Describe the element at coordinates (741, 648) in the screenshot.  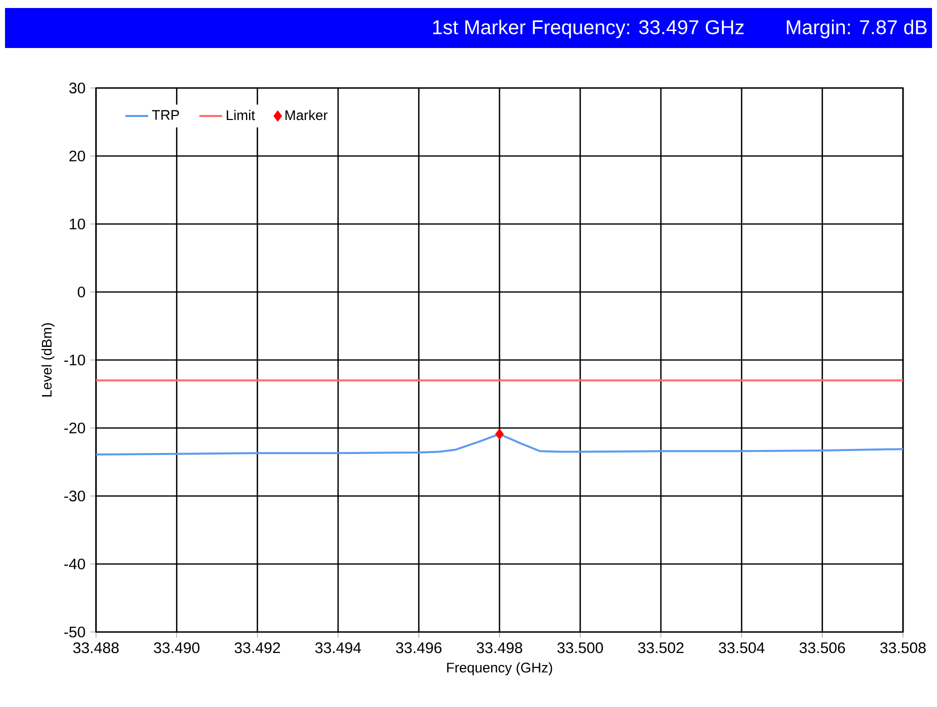
I see `x-tick-label: 33.504` at that location.